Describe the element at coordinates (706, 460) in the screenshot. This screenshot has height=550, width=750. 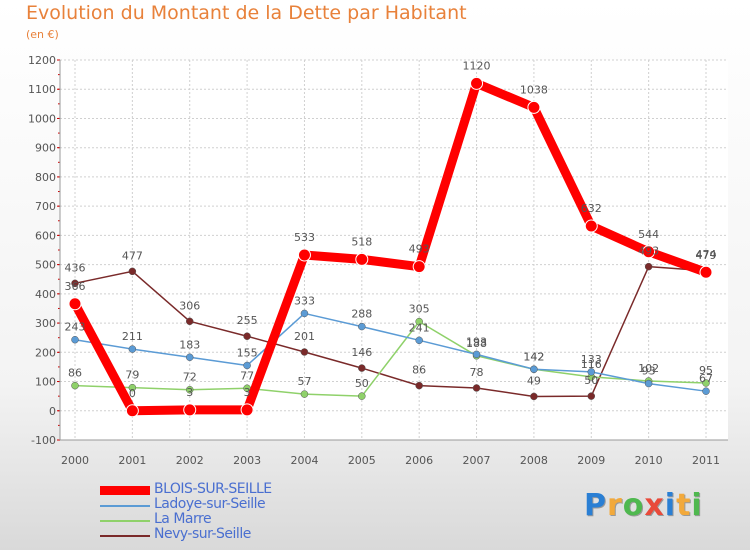
I see `x-tick-label: 2011` at that location.